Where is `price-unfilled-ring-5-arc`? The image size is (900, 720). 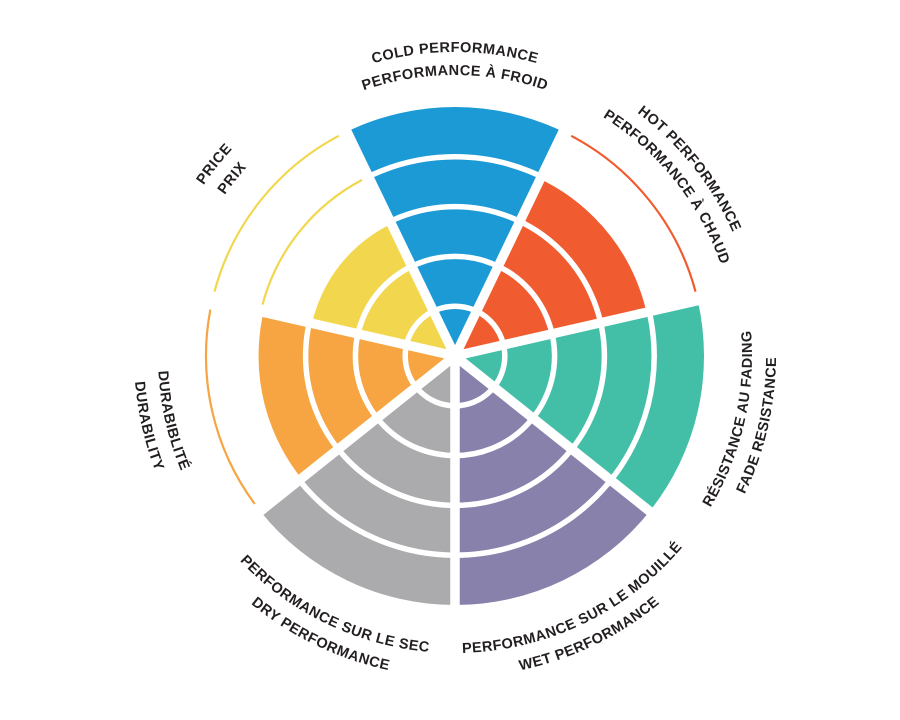 price-unfilled-ring-5-arc is located at coordinates (276, 213).